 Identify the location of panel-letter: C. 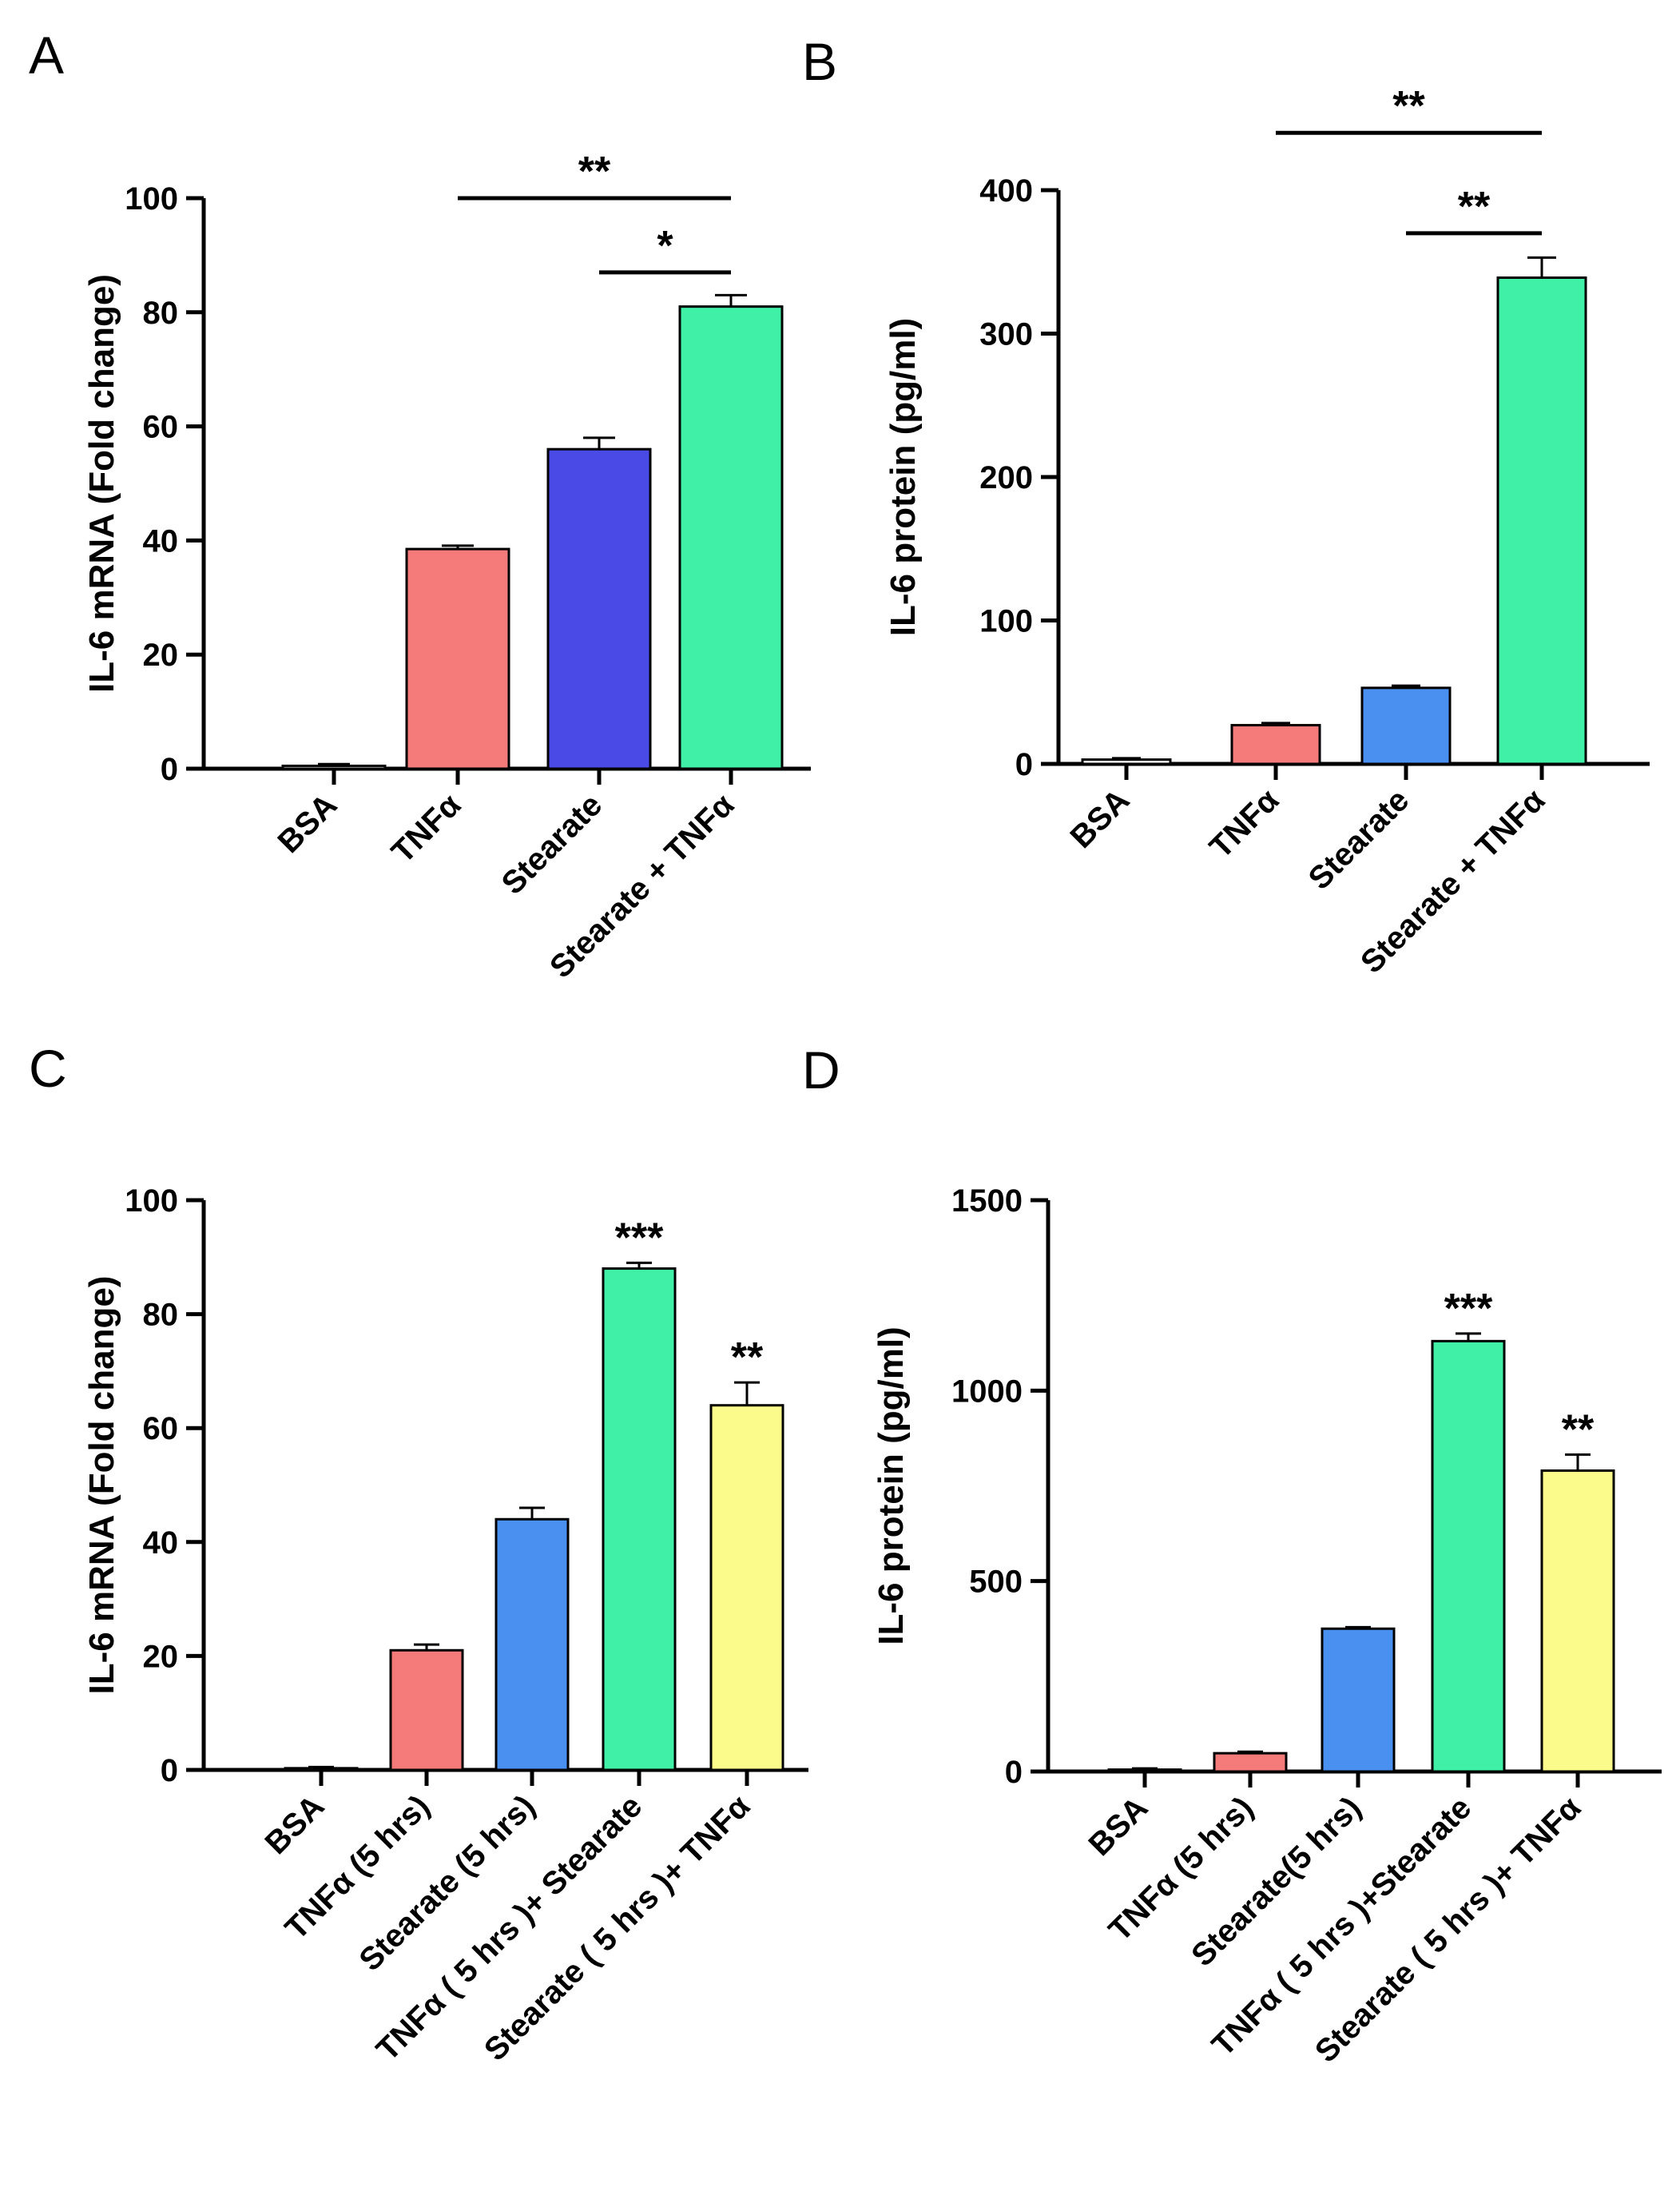
(48, 1068).